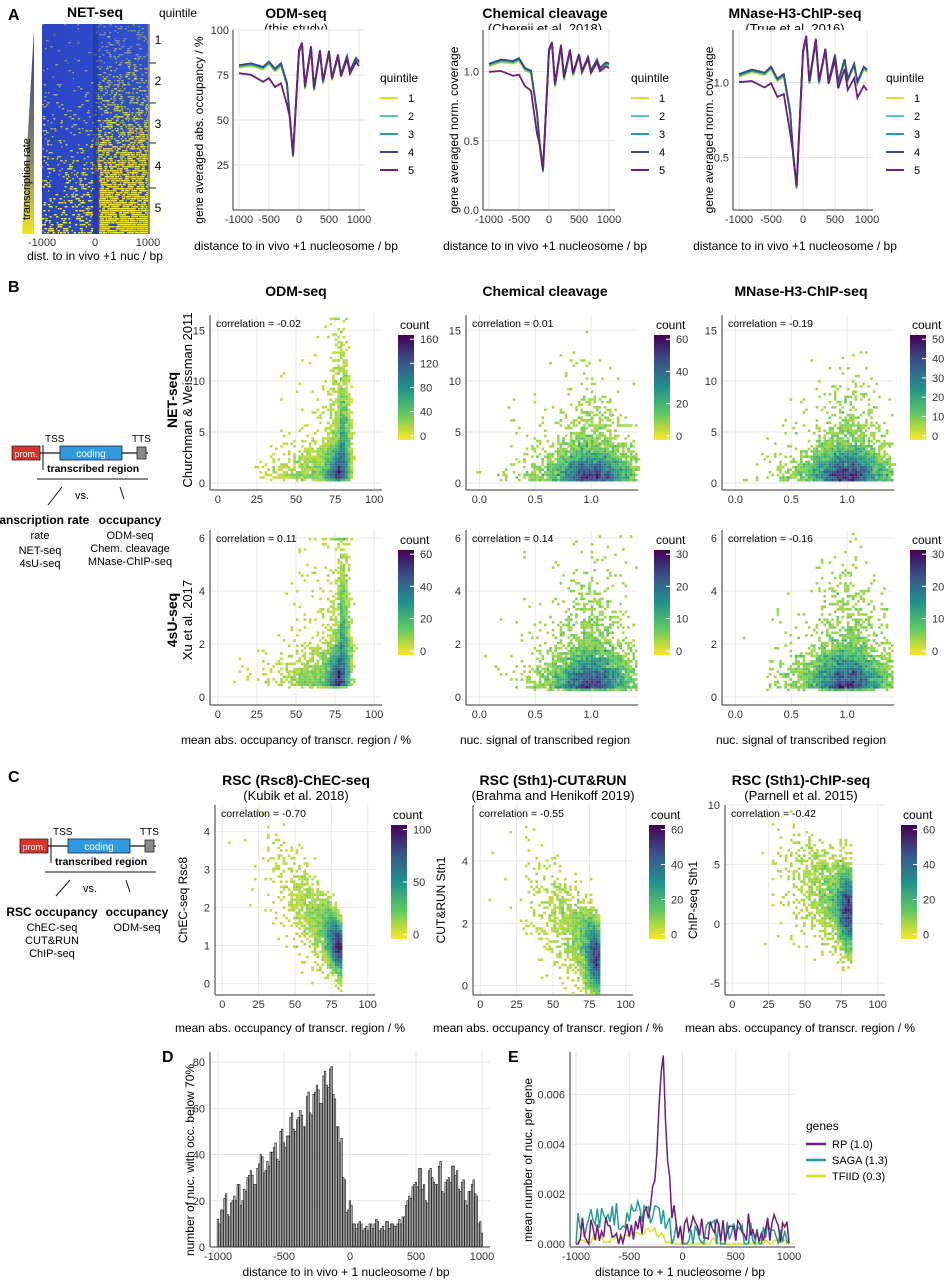  What do you see at coordinates (662, 387) in the screenshot?
I see `colorbar` at bounding box center [662, 387].